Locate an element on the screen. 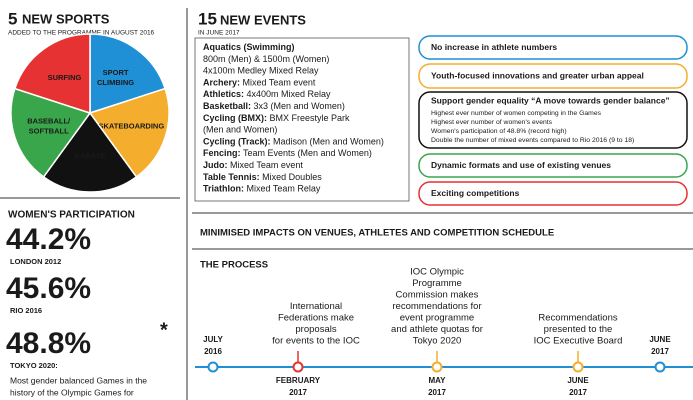 The height and width of the screenshot is (400, 693). sports-title: NEW SPORTS is located at coordinates (66, 18).